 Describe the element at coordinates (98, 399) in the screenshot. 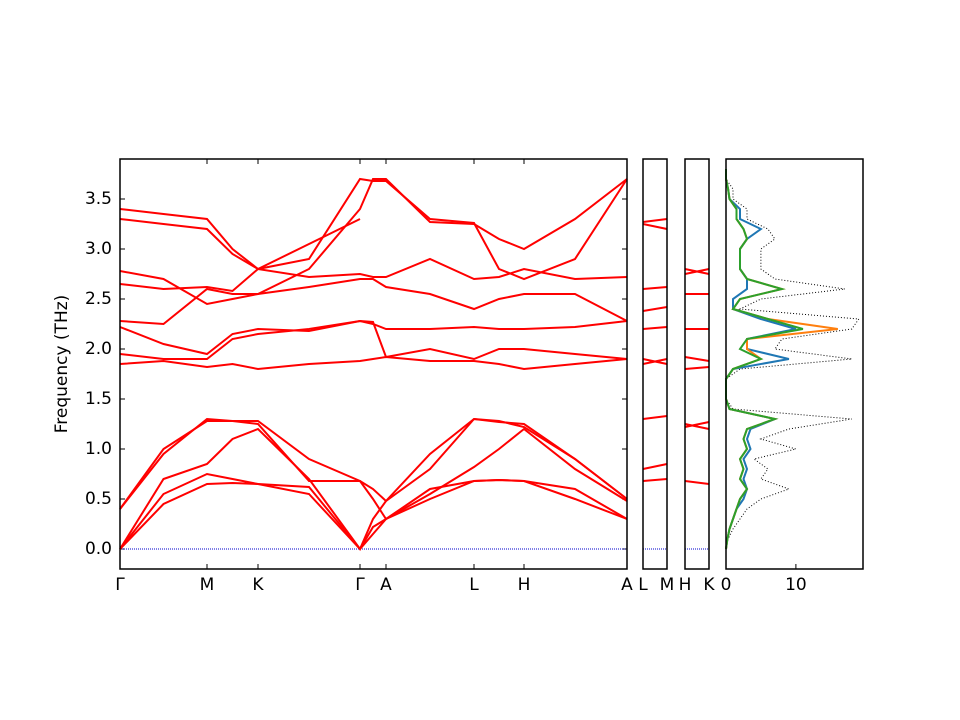

I see `y-tick-label: 1.5` at that location.